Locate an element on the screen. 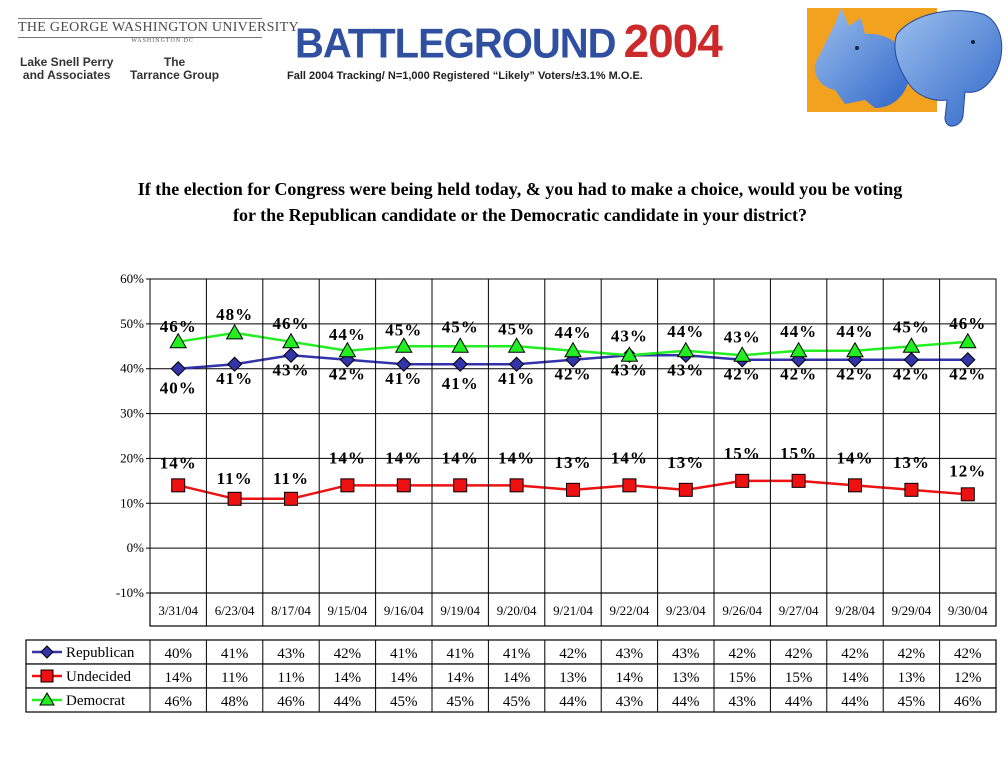  democrat-data-label: 45% is located at coordinates (516, 328).